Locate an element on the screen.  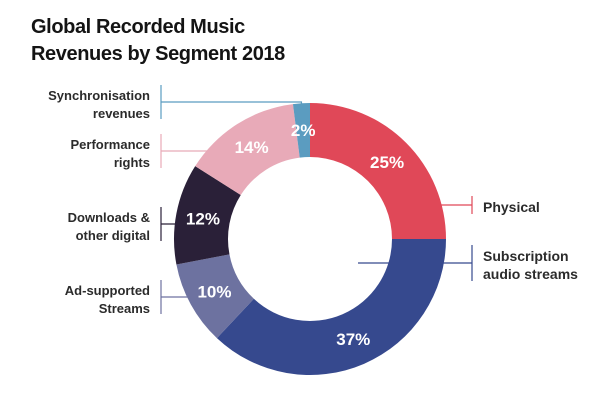
chart-title-line-2: Revenues by Segment 2018 is located at coordinates (158, 54).